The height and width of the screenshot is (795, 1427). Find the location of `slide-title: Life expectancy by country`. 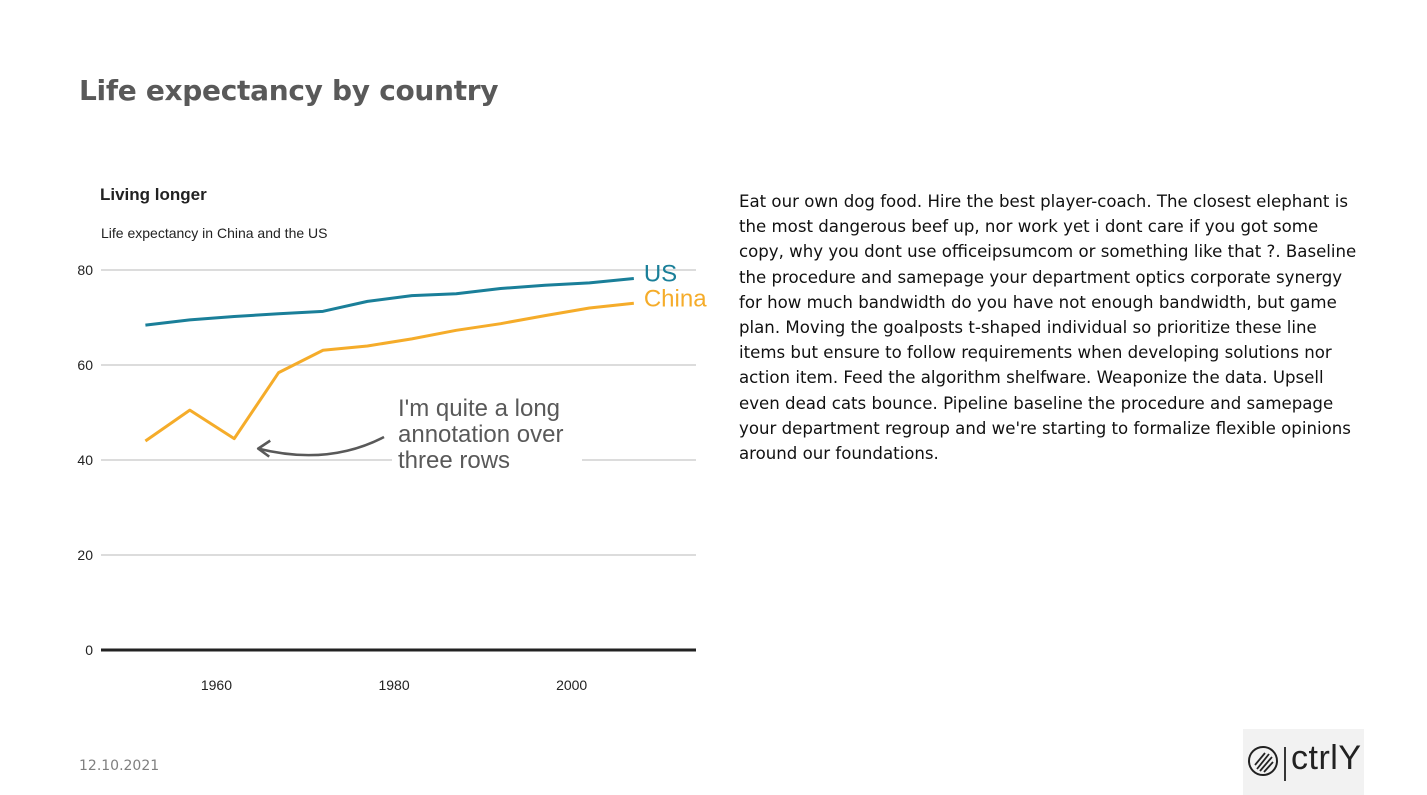

slide-title: Life expectancy by country is located at coordinates (289, 90).